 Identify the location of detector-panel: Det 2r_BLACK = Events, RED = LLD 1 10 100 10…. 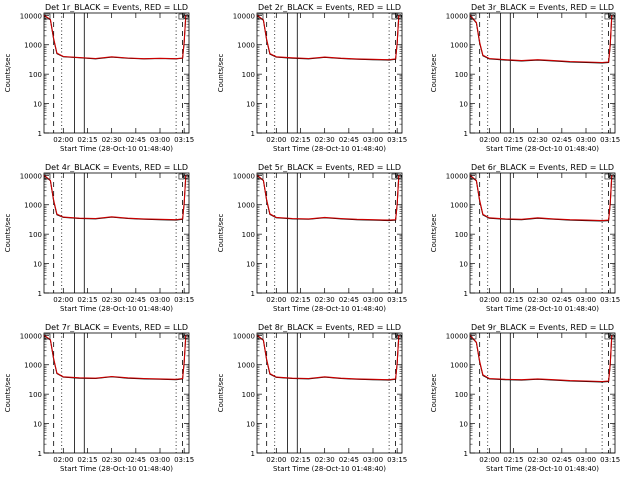
(312, 78).